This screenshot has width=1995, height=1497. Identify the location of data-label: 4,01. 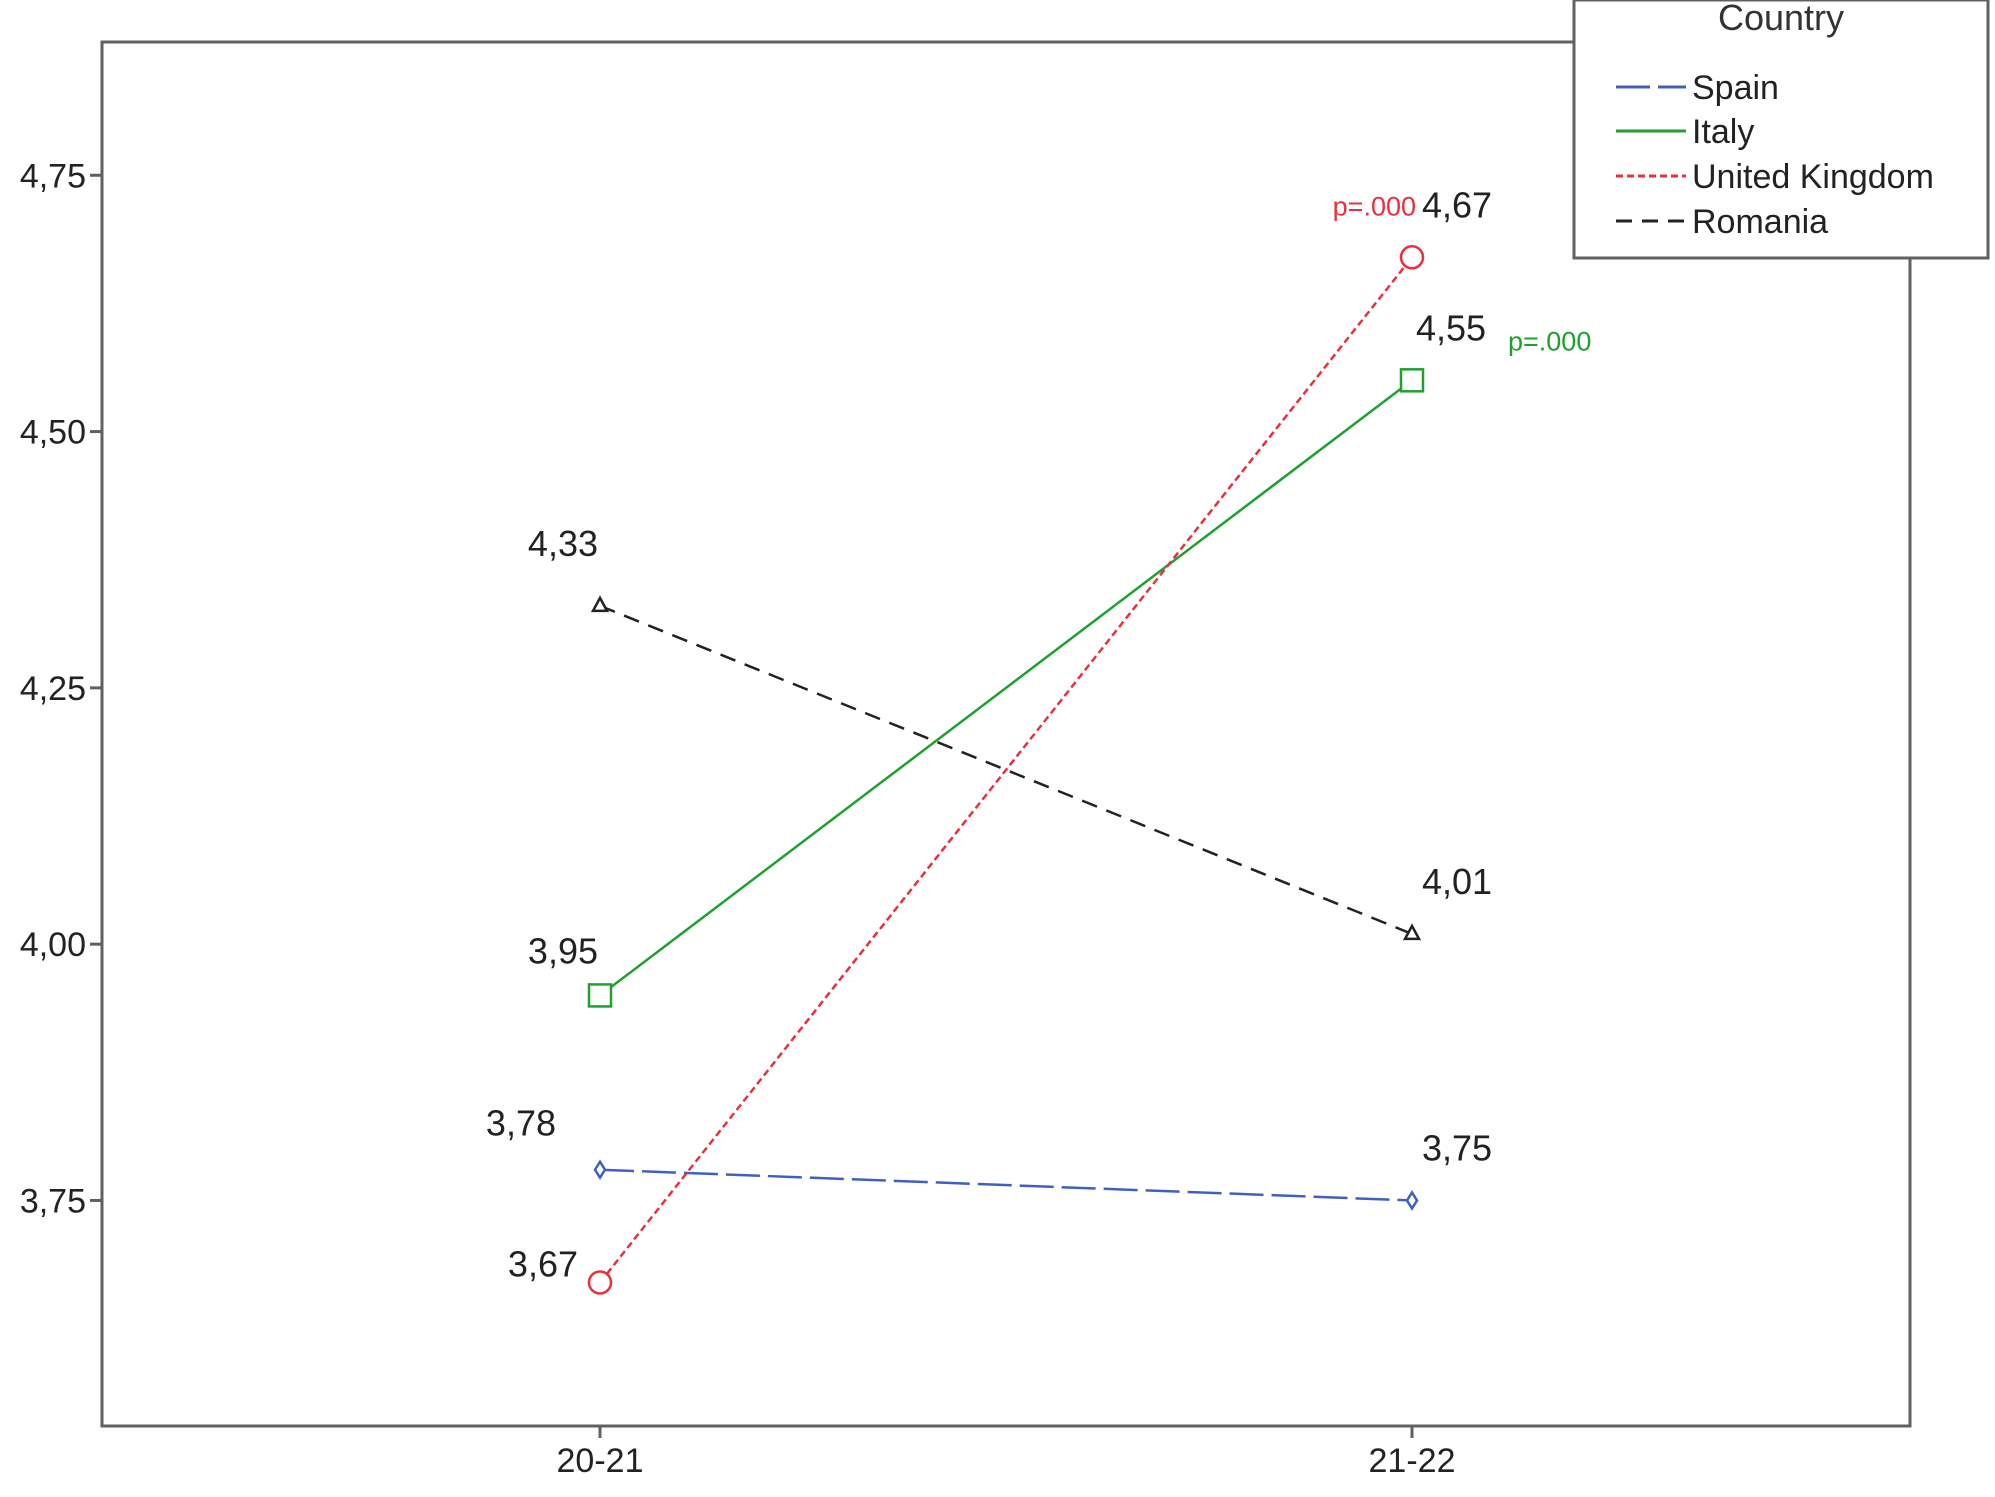
(1457, 881).